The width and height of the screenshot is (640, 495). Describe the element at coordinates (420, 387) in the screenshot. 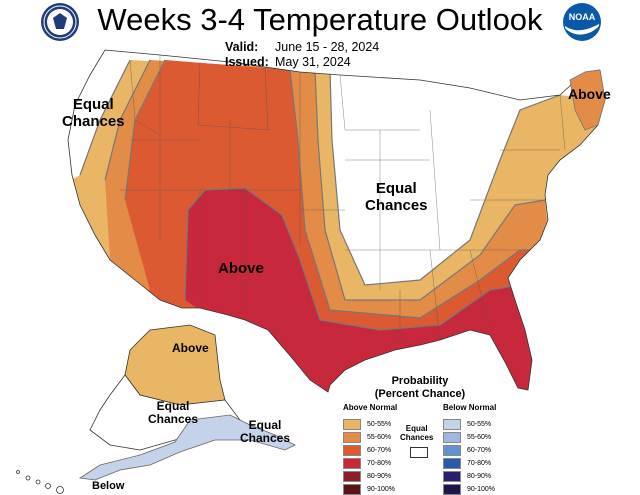

I see `legend-title: Probability (Percent Chance)` at that location.